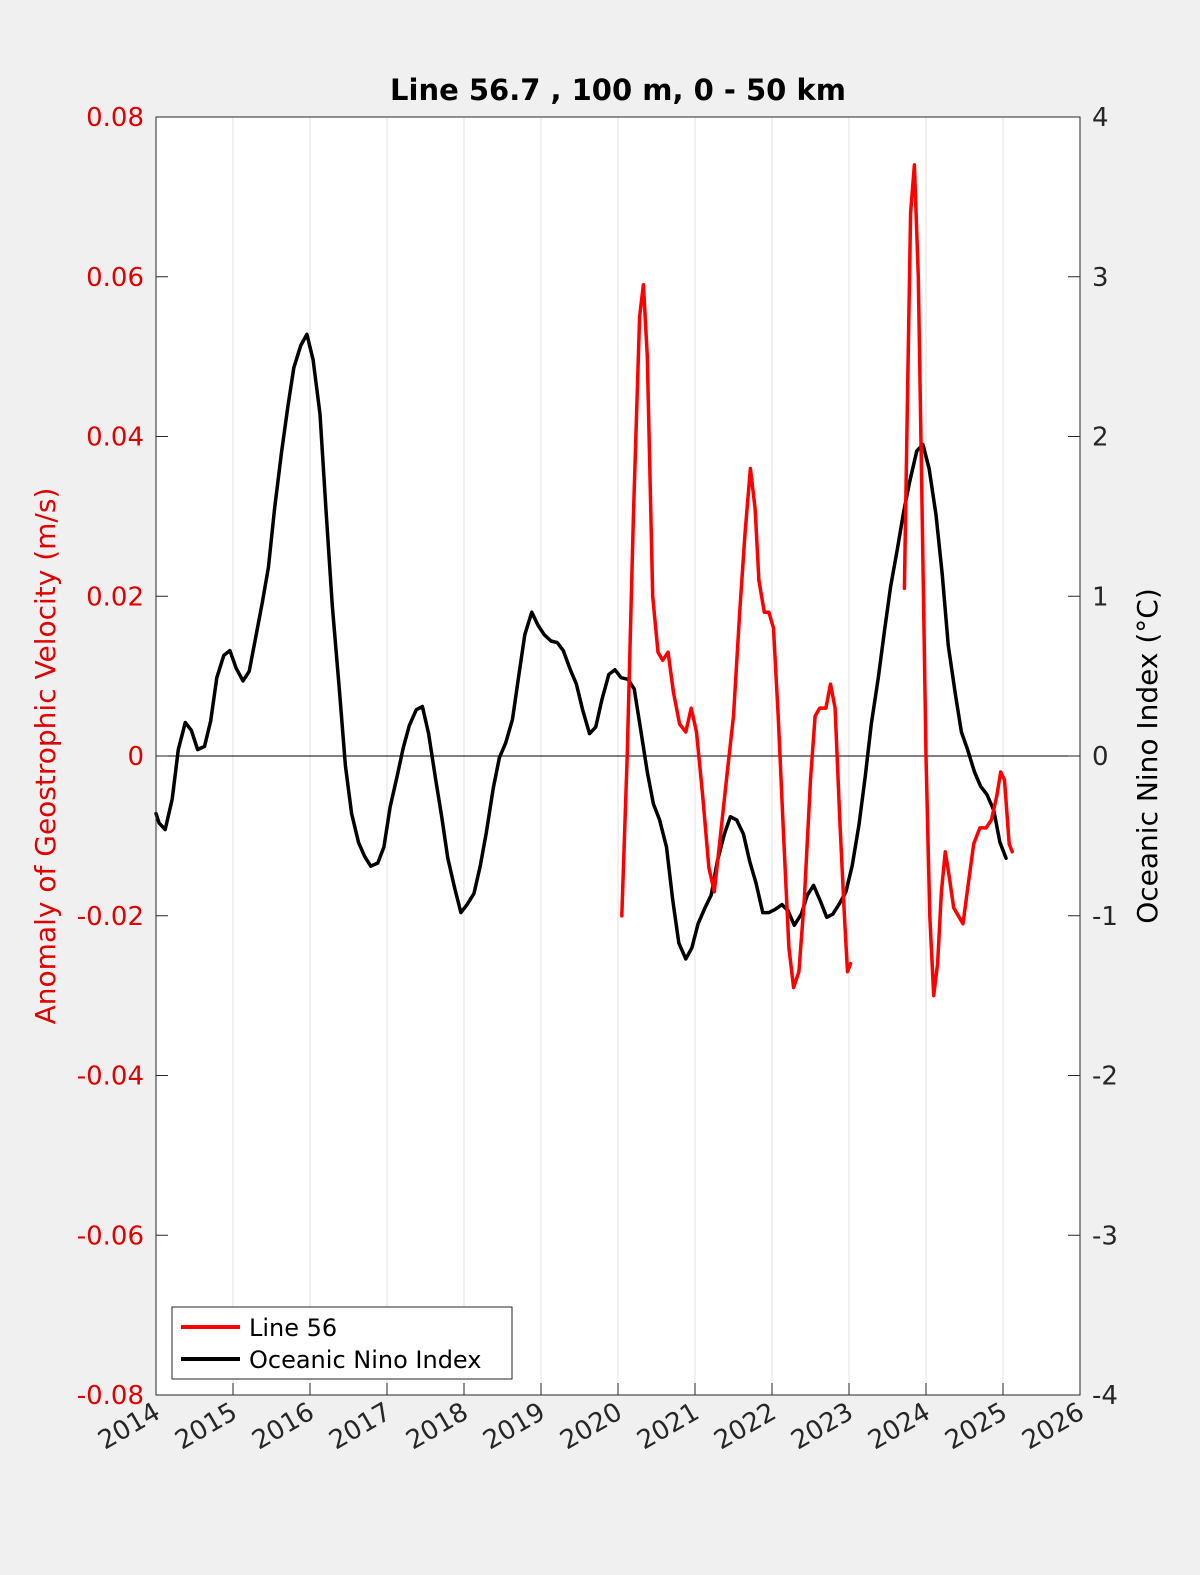 Image resolution: width=1200 pixels, height=1575 pixels. Describe the element at coordinates (110, 1236) in the screenshot. I see `y-left-tick-label: -0.06` at that location.